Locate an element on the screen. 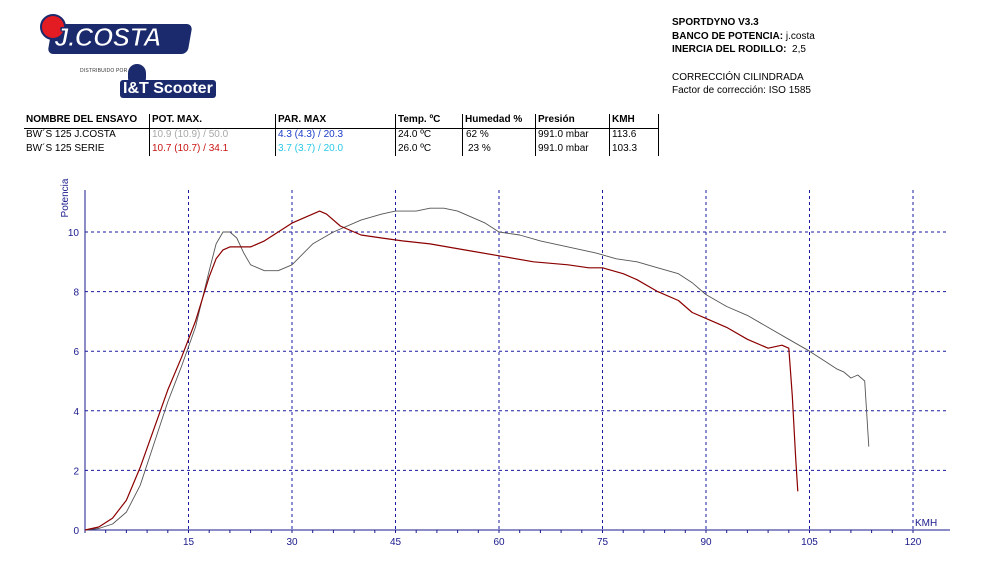 This screenshot has height=563, width=990. distributor-label: DISTRIBUIDO POR is located at coordinates (104, 71).